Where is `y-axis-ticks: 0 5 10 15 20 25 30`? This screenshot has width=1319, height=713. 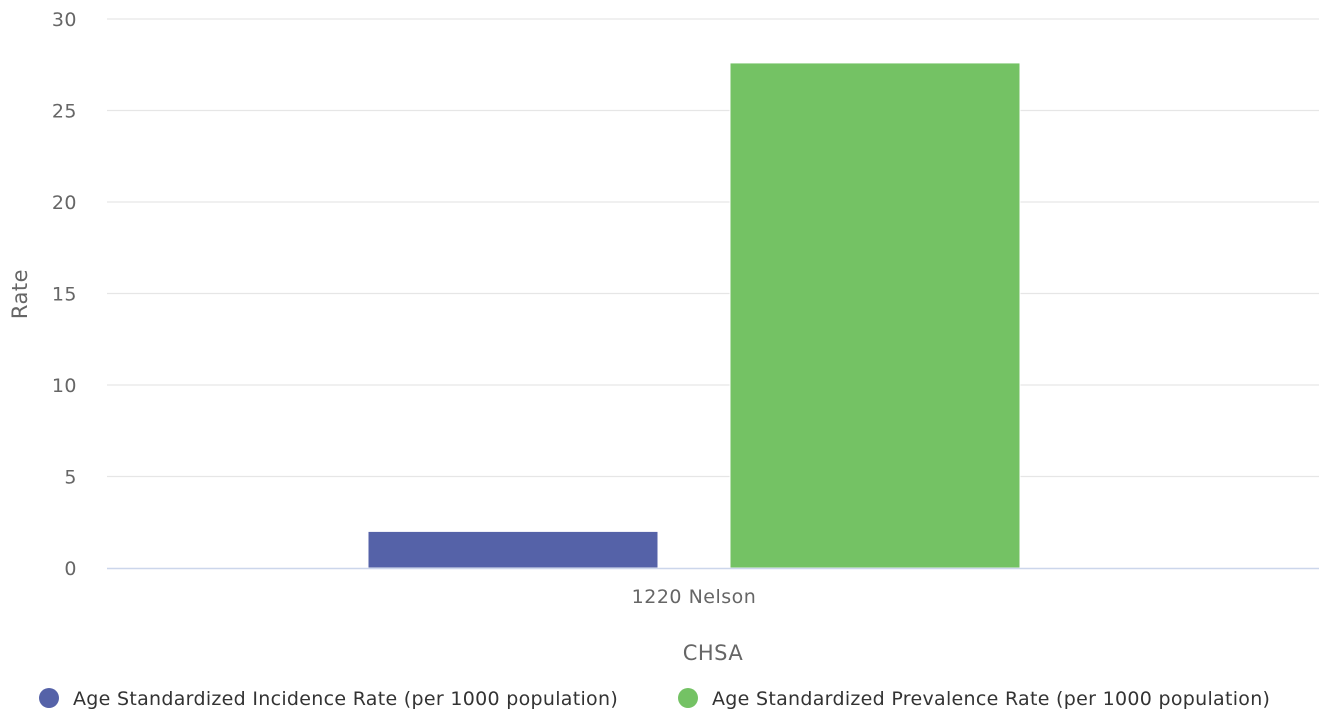
y-axis-ticks: 0 5 10 15 20 25 30 is located at coordinates (64, 294).